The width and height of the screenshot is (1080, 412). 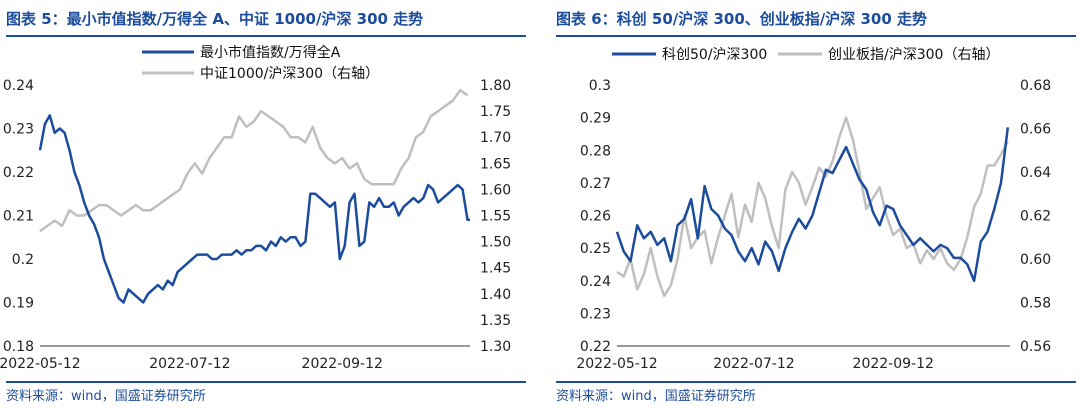 What do you see at coordinates (595, 184) in the screenshot?
I see `y-left-tick-label: 0.27` at bounding box center [595, 184].